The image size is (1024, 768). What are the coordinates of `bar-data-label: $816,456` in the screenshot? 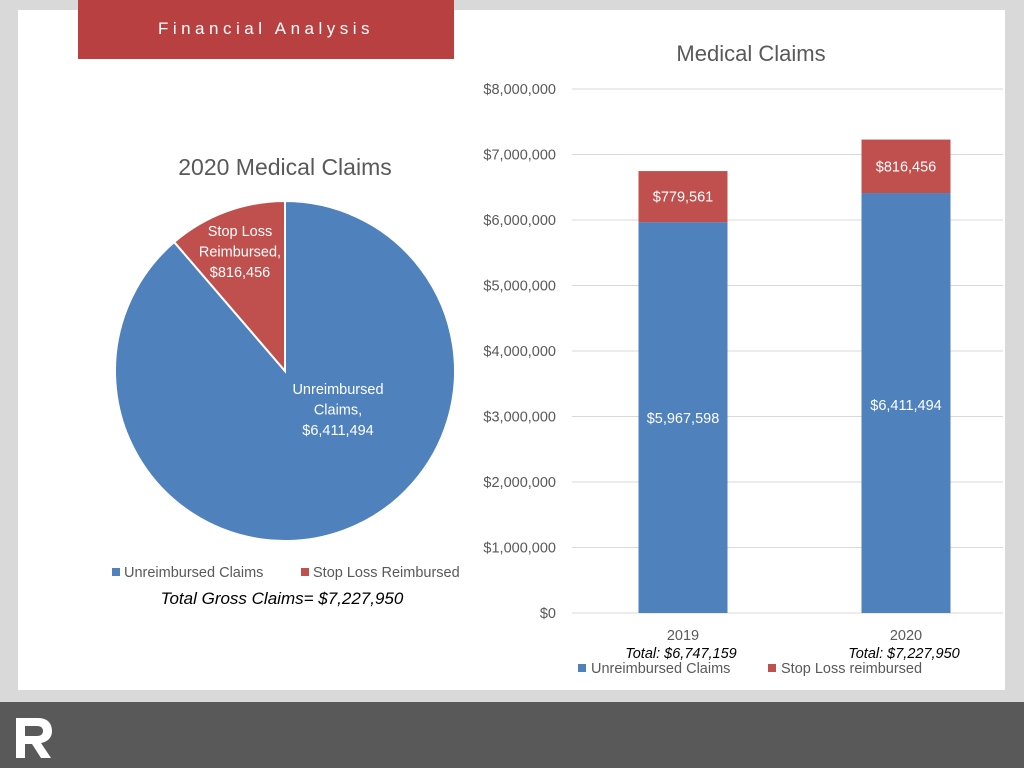 It's located at (906, 167).